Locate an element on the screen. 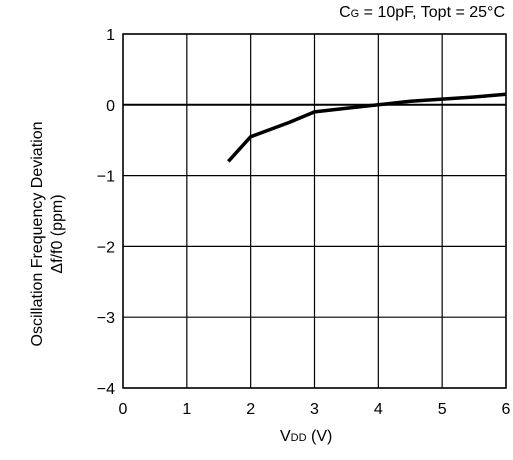 Image resolution: width=513 pixels, height=460 pixels. x-axis-label-subscript: DD is located at coordinates (299, 438).